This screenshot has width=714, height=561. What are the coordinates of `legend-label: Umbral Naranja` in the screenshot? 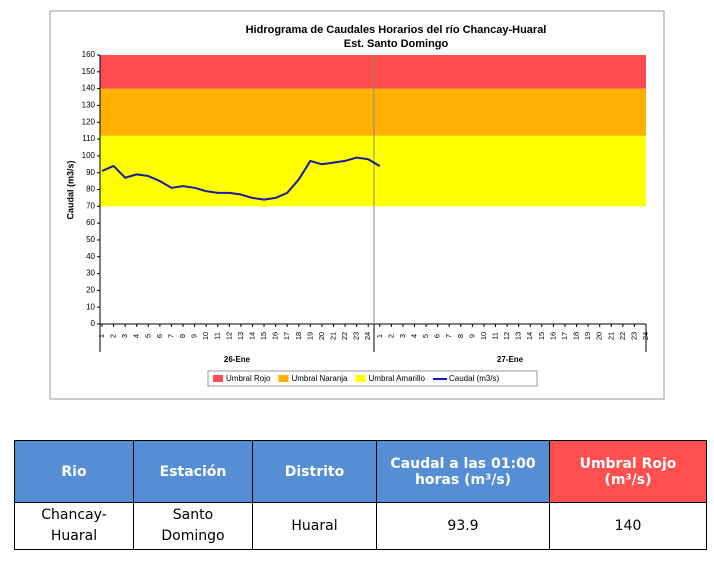 It's located at (319, 378).